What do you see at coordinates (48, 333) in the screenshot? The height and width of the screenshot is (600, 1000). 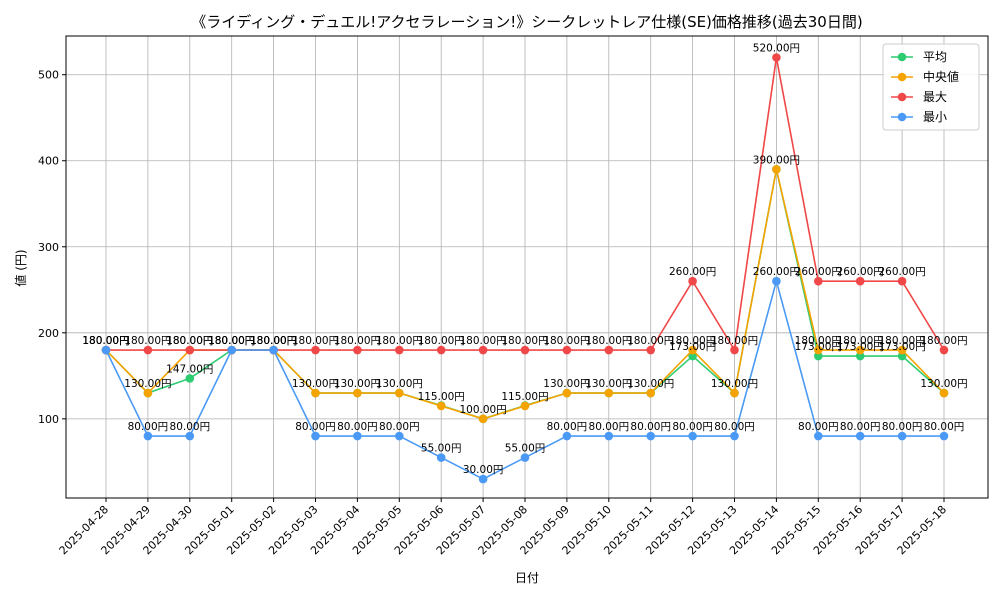 I see `y-tick-label: 200` at bounding box center [48, 333].